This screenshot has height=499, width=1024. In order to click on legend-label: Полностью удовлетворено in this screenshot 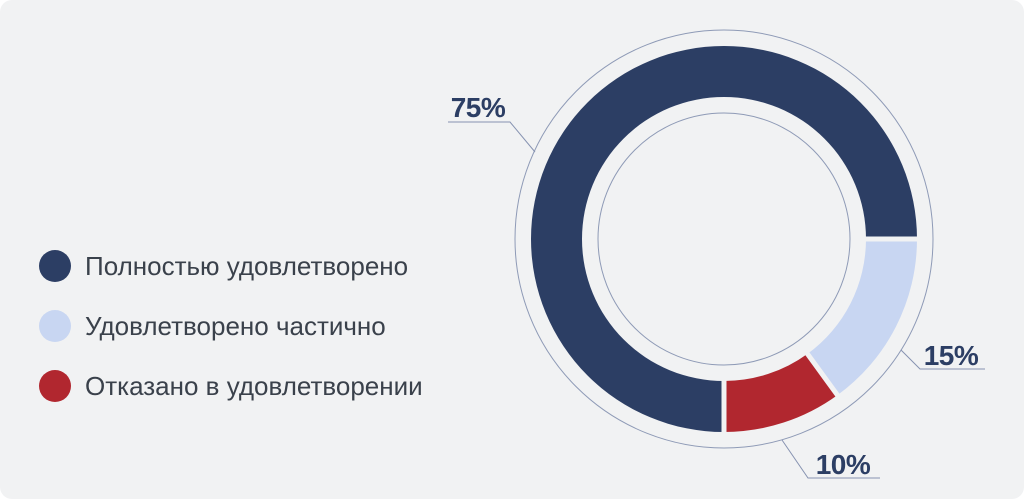, I will do `click(247, 266)`.